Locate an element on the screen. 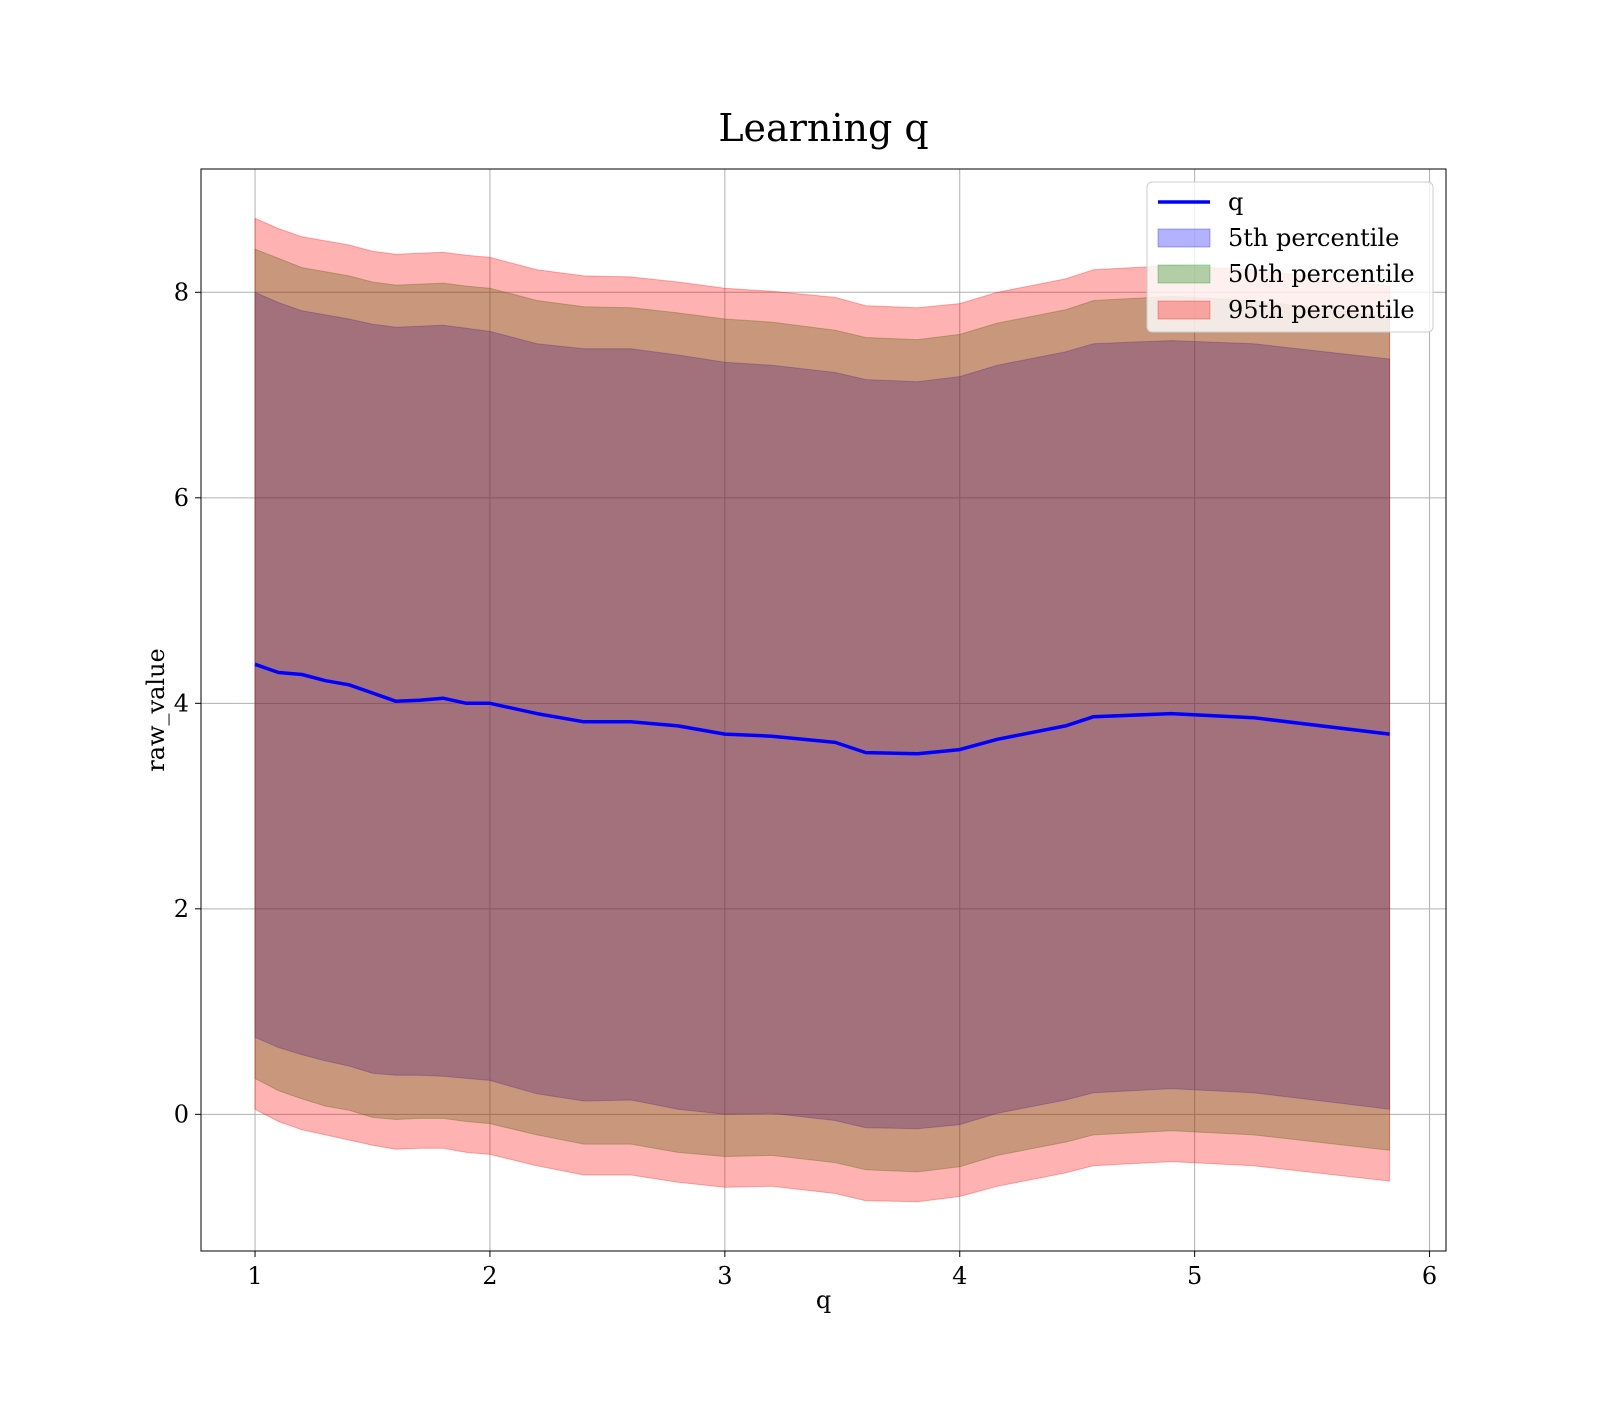  legend-label: 5th percentile is located at coordinates (1313, 238).